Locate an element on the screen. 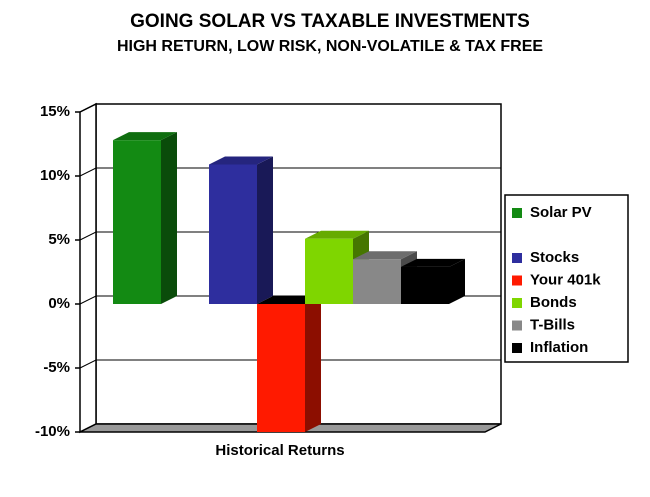 This screenshot has height=497, width=650. legend-label: Stocks is located at coordinates (554, 257).